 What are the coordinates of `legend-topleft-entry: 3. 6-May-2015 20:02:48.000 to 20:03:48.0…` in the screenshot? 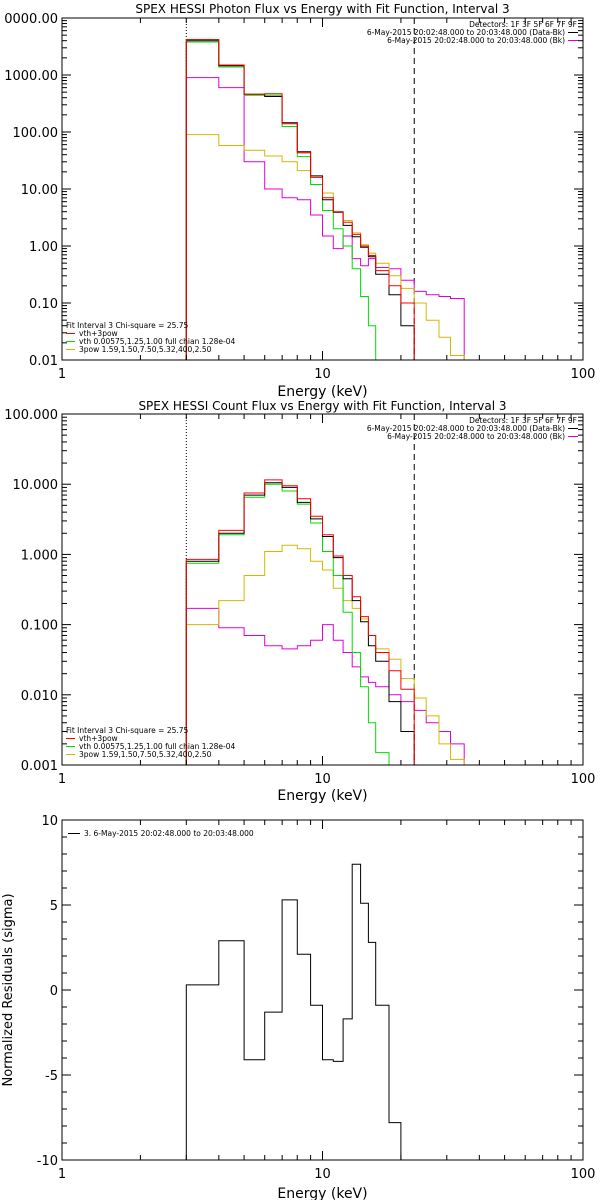 It's located at (169, 833).